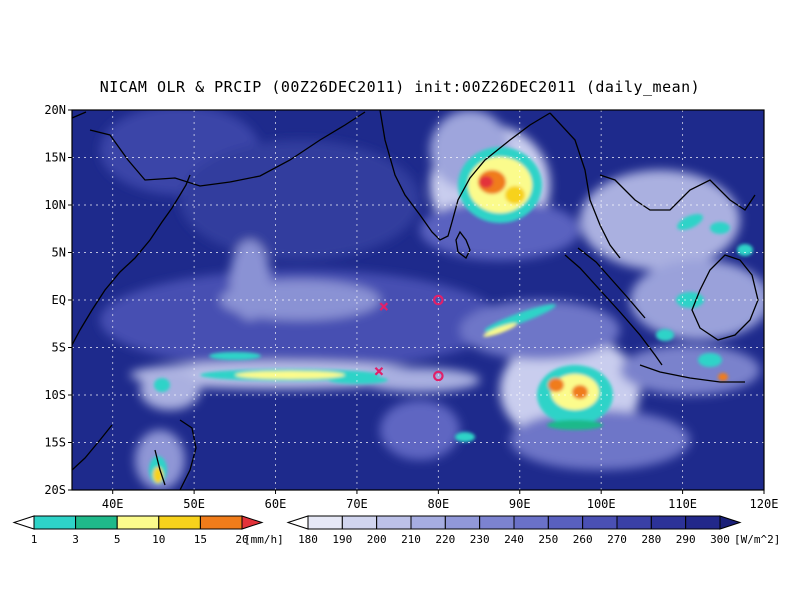 The width and height of the screenshot is (800, 600). Describe the element at coordinates (59, 348) in the screenshot. I see `lat-tick-label: 5S` at that location.